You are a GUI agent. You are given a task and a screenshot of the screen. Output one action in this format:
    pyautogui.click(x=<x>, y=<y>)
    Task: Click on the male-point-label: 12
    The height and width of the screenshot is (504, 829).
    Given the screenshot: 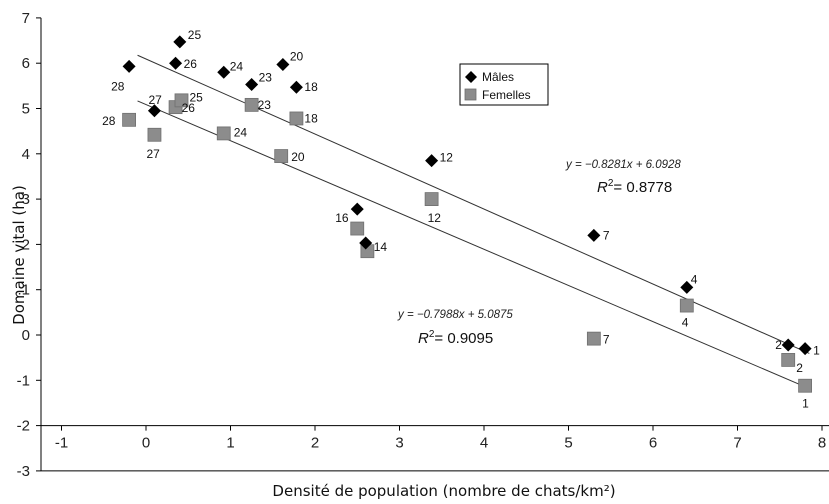 What is the action you would take?
    pyautogui.click(x=447, y=158)
    